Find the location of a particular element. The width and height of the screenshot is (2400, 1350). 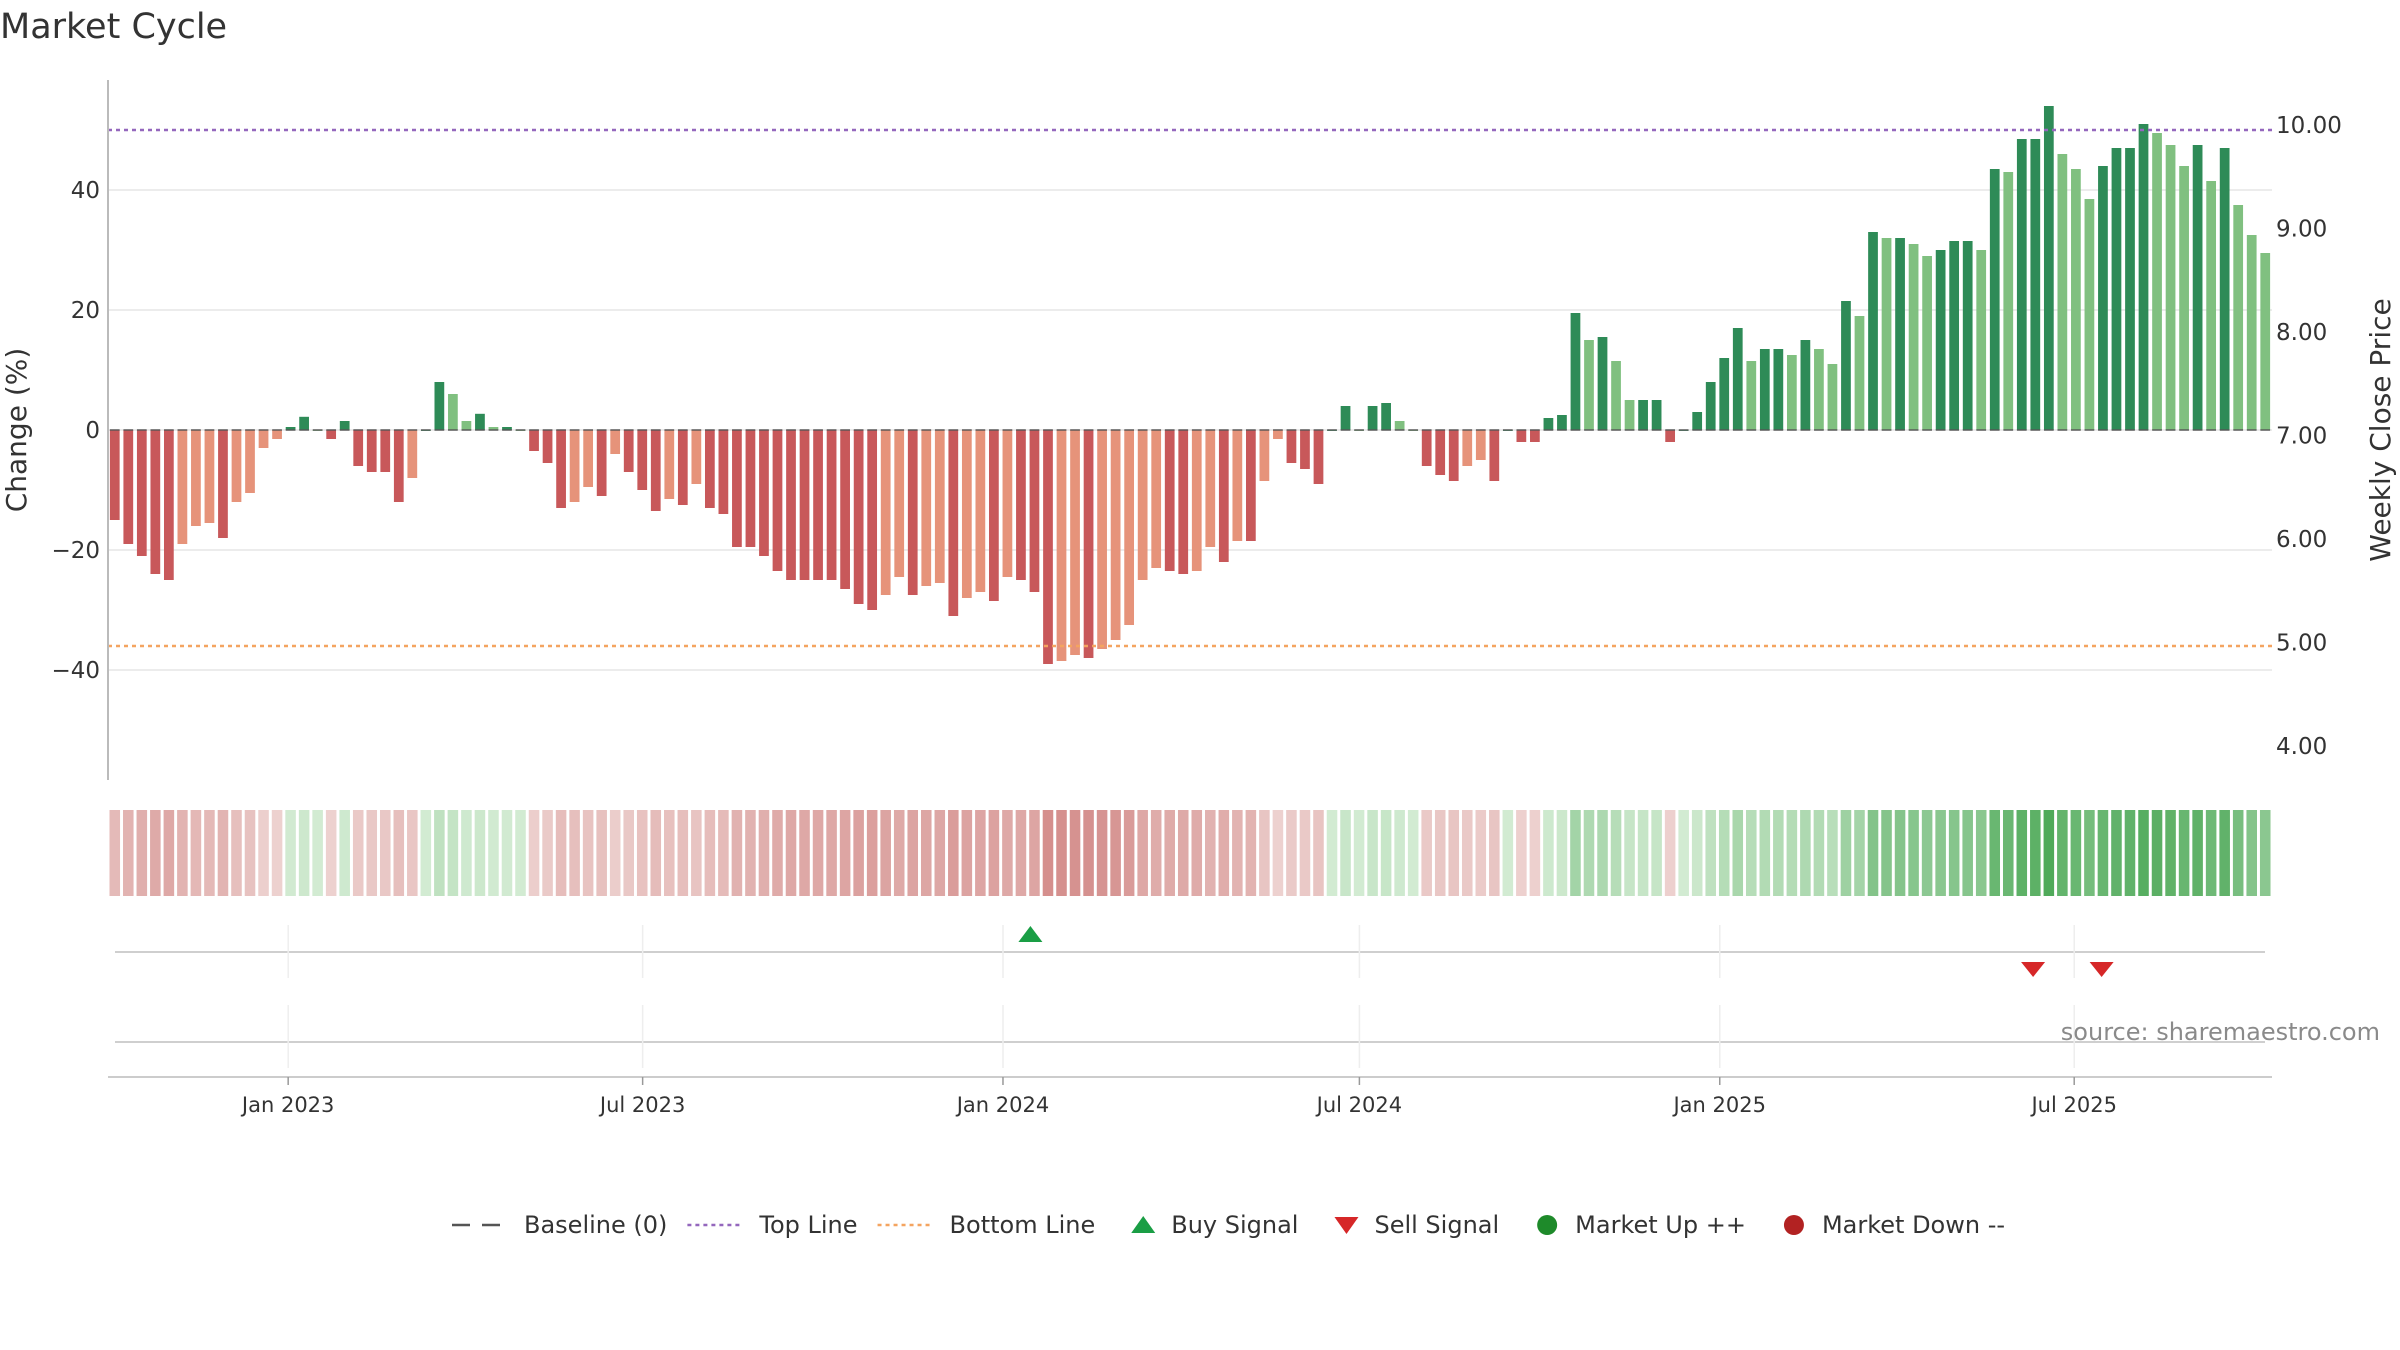

y-tick-label: −40 is located at coordinates (75, 671).